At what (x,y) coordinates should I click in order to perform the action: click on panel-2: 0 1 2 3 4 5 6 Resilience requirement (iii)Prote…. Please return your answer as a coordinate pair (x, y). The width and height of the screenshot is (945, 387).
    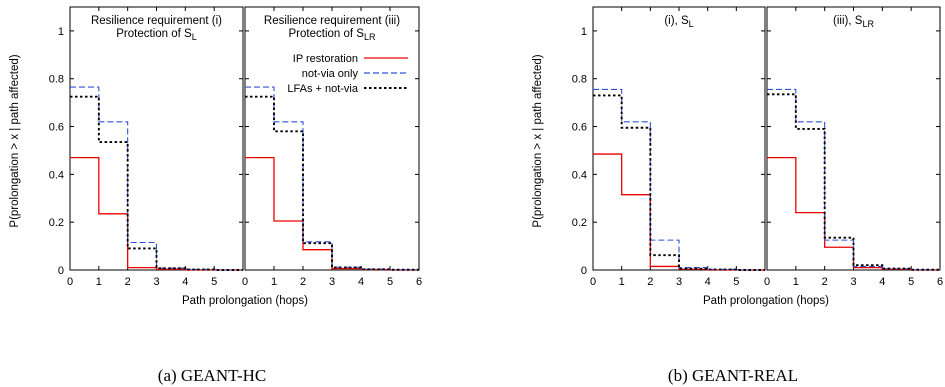
    Looking at the image, I should click on (332, 147).